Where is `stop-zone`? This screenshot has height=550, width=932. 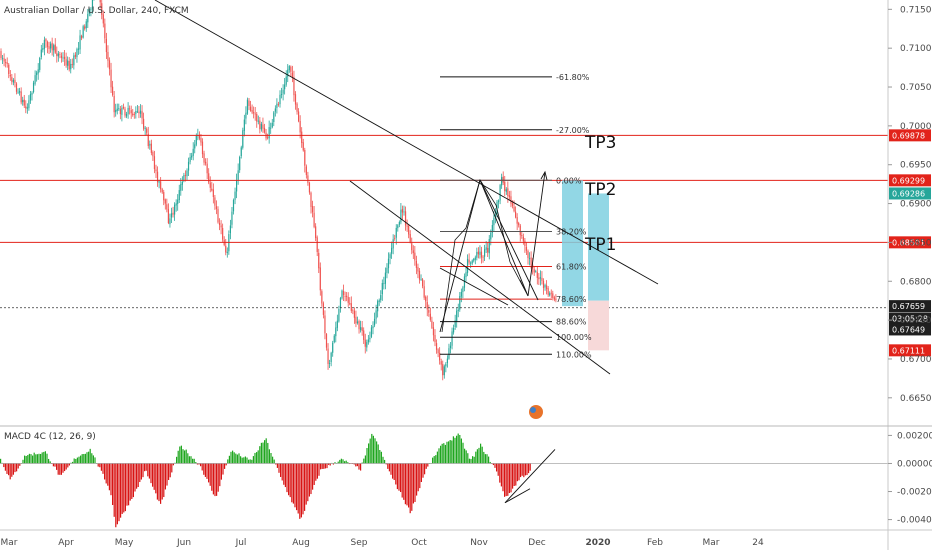
stop-zone is located at coordinates (598, 325).